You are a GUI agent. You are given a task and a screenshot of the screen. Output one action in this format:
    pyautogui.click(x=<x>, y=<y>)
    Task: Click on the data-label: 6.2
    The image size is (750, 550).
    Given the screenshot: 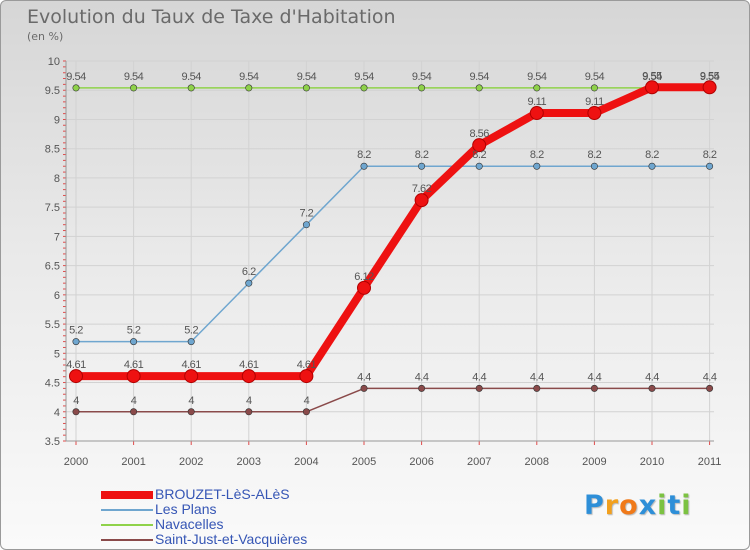 What is the action you would take?
    pyautogui.click(x=249, y=272)
    